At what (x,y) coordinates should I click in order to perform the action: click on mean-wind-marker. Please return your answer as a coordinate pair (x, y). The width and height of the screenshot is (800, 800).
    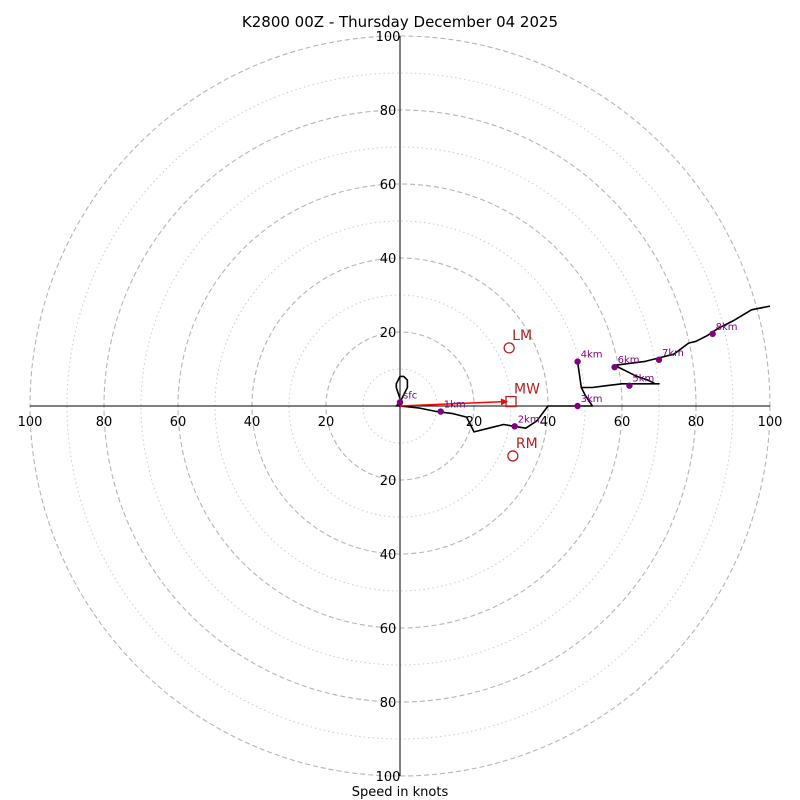
    Looking at the image, I should click on (511, 401).